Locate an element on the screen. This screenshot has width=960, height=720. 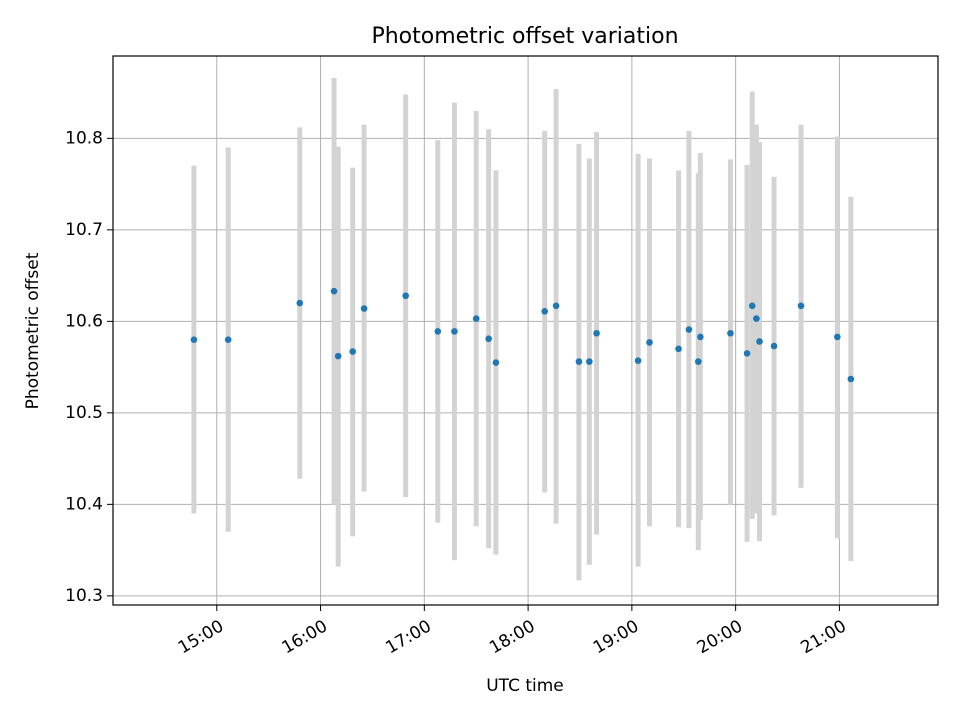
x-tick-label: 17:00 is located at coordinates (408, 637).